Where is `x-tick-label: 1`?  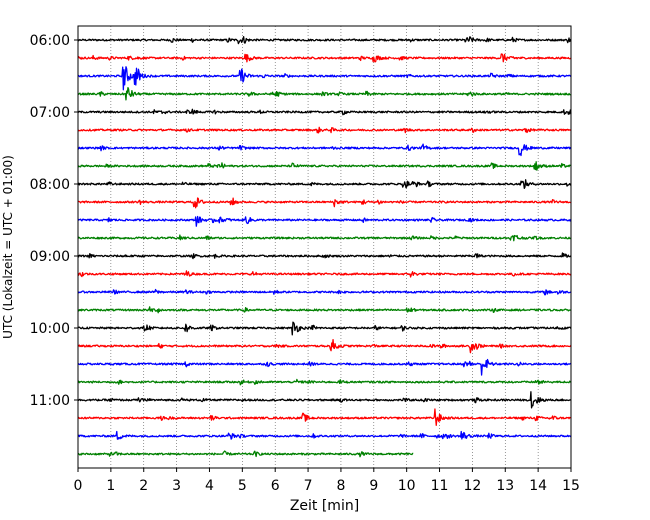
x-tick-label: 1 is located at coordinates (110, 486).